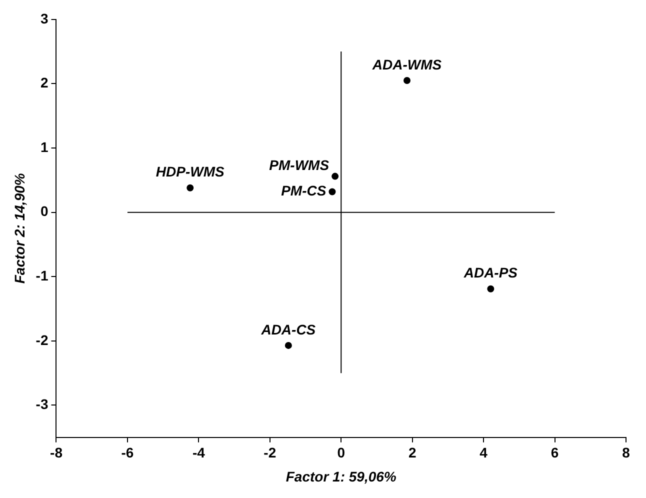  I want to click on annotation: ADA-PS, so click(490, 272).